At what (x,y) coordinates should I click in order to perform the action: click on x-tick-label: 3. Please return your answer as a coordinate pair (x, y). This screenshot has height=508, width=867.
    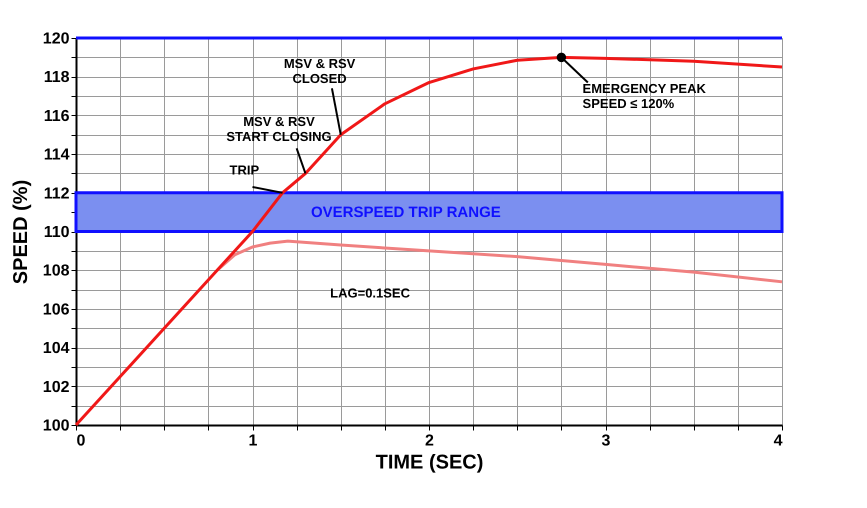
    Looking at the image, I should click on (606, 441).